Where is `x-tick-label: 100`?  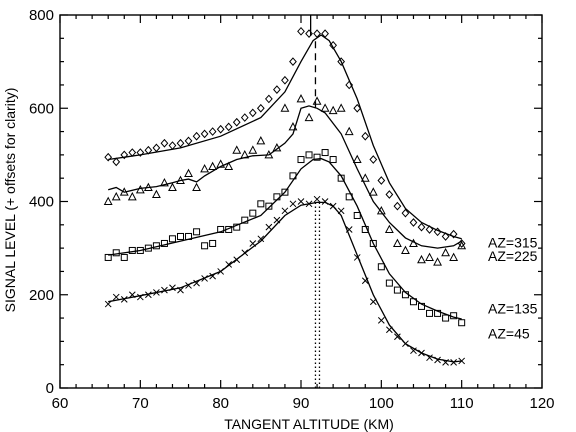
x-tick-label: 100 is located at coordinates (381, 403).